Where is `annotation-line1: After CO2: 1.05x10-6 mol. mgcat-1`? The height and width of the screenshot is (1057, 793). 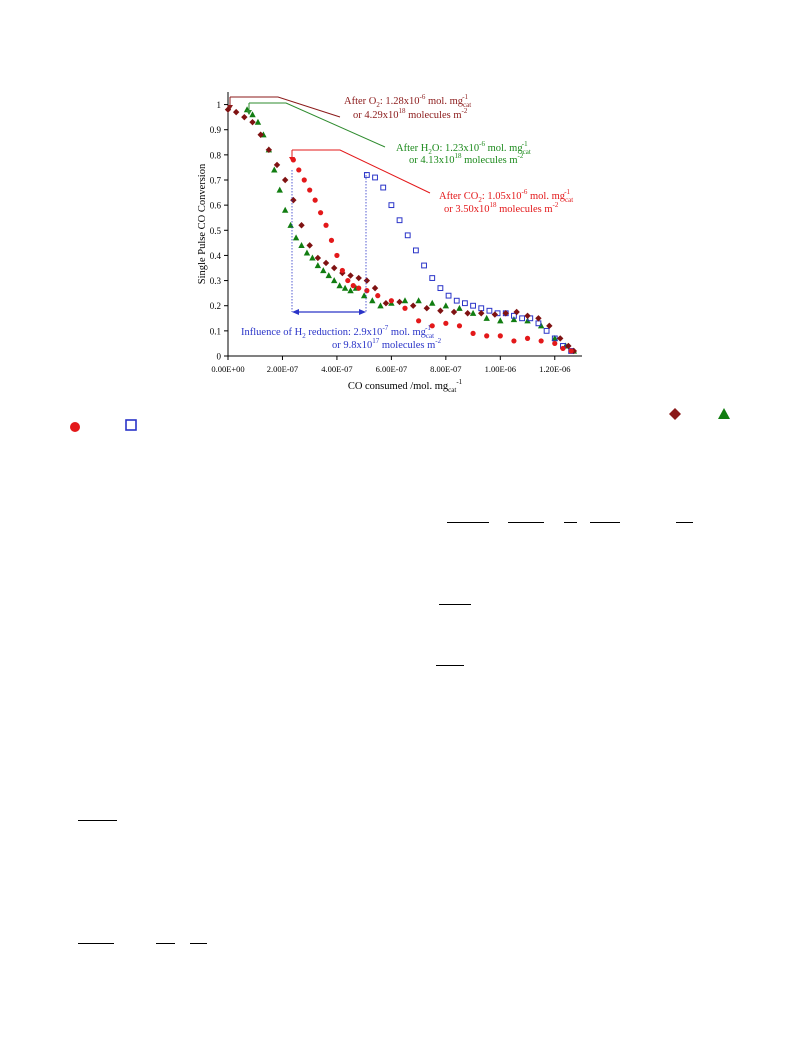
annotation-line1: After CO2: 1.05x10-6 mol. mgcat-1 is located at coordinates (506, 196).